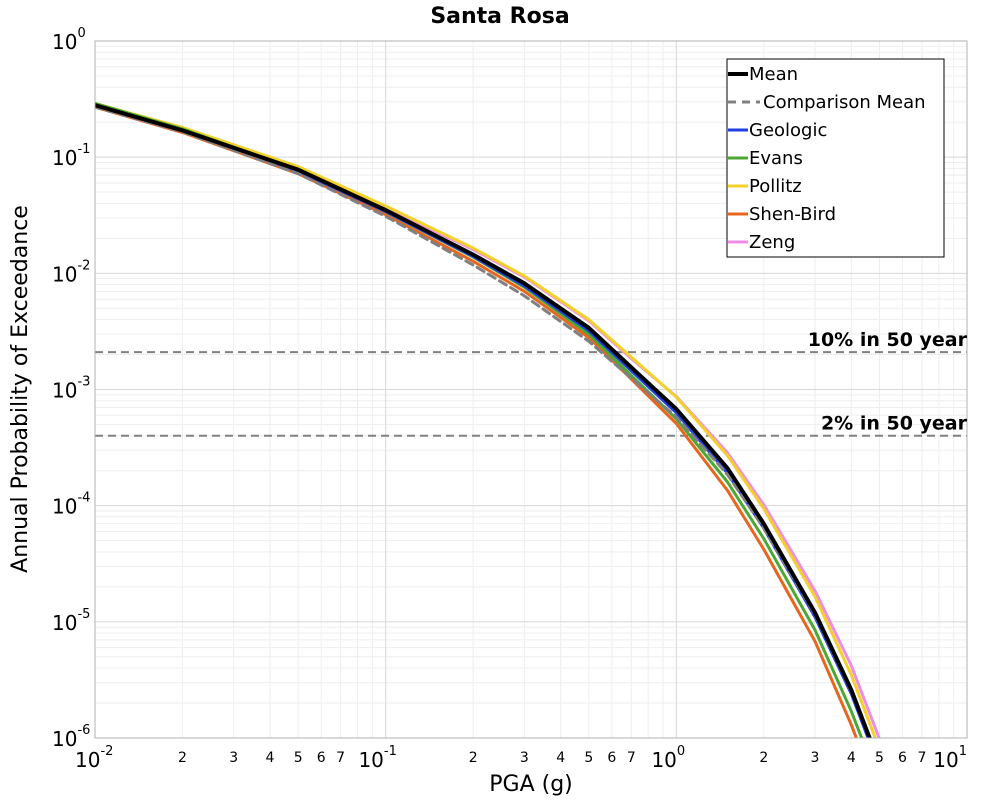 The width and height of the screenshot is (1000, 800). Describe the element at coordinates (531, 394) in the screenshot. I see `reference-lines` at that location.